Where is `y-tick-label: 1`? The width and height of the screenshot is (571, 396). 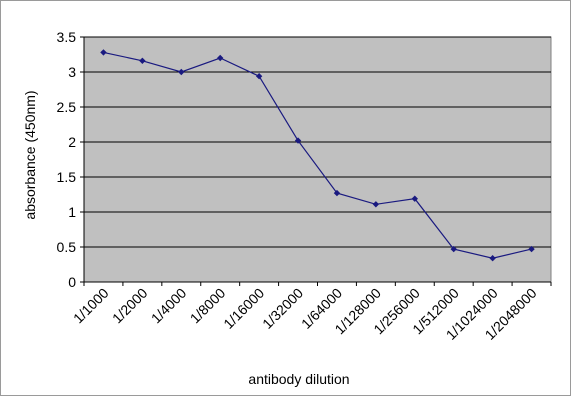 y-tick-label: 1 is located at coordinates (72, 212).